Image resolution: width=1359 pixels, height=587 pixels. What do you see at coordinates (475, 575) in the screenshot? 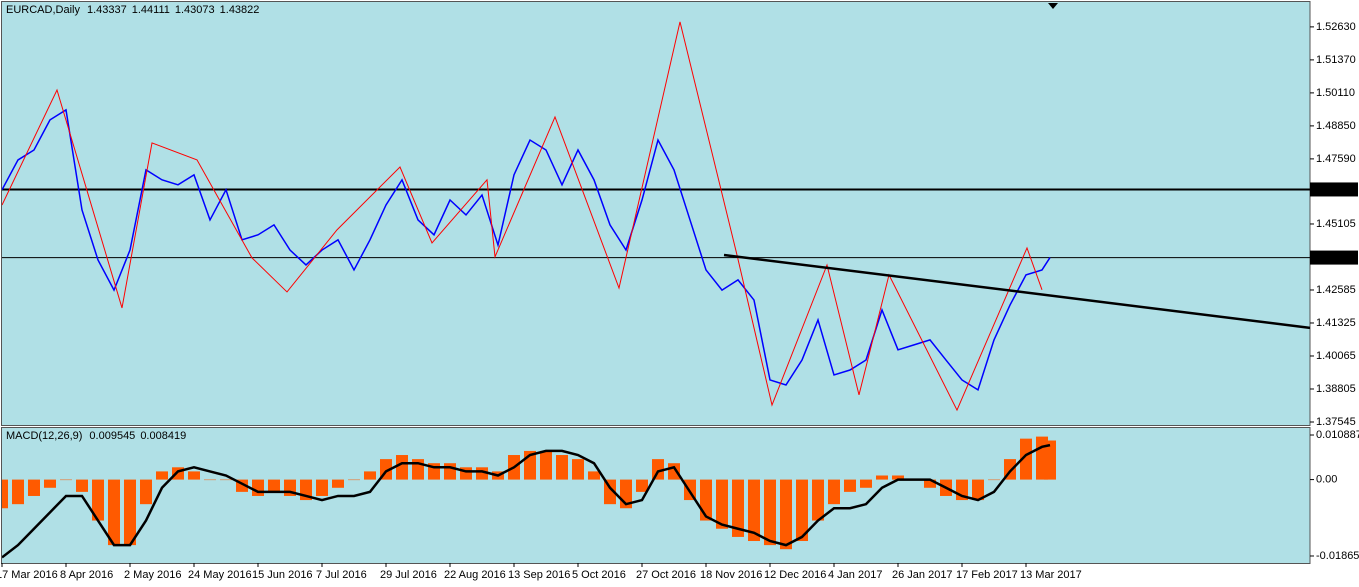
I see `x-tick-label: 22 Aug 2016` at bounding box center [475, 575].